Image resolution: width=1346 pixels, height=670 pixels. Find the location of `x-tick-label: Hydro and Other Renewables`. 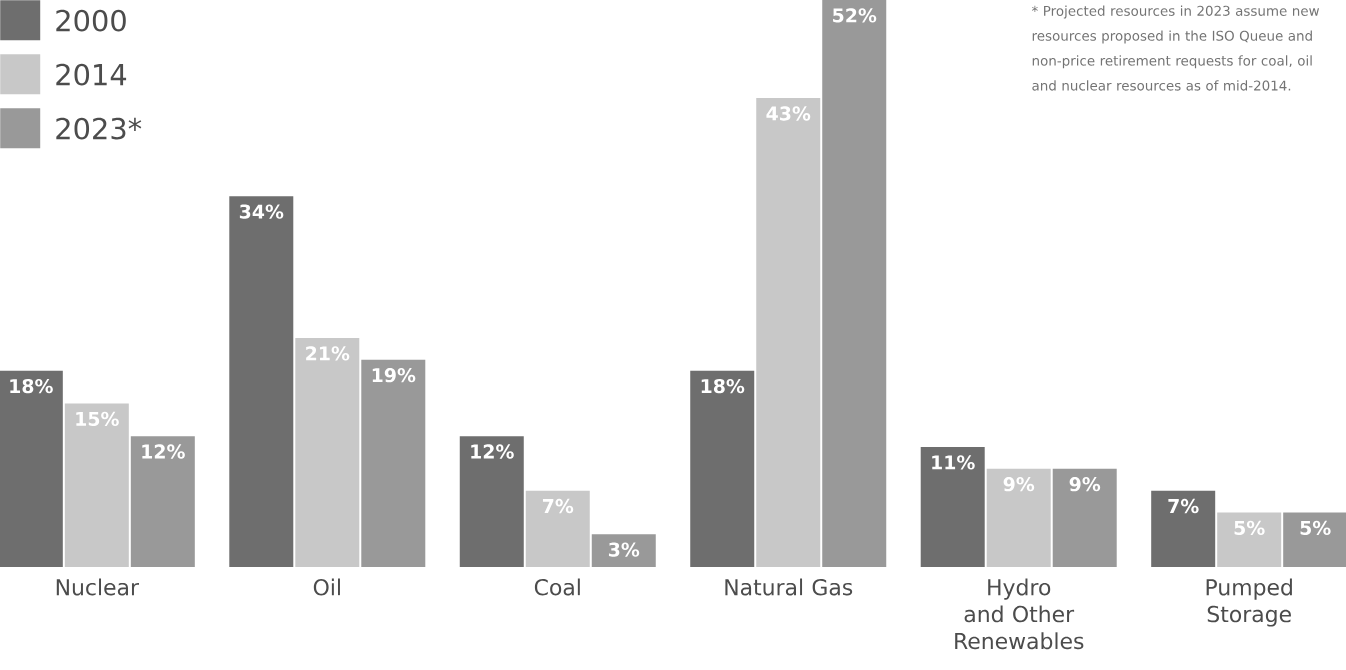

x-tick-label: Hydro and Other Renewables is located at coordinates (1019, 614).